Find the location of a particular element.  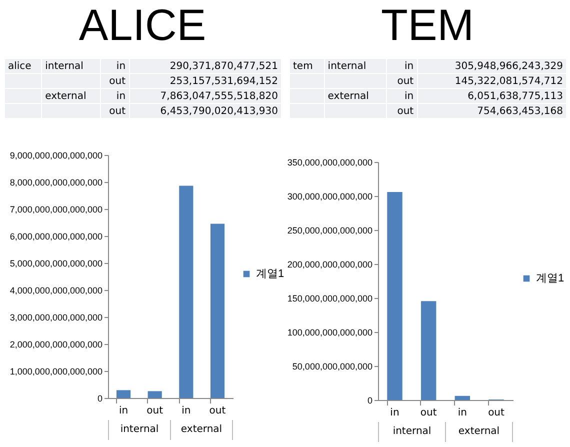

text: 305,948,966,243,329 is located at coordinates (491, 66).